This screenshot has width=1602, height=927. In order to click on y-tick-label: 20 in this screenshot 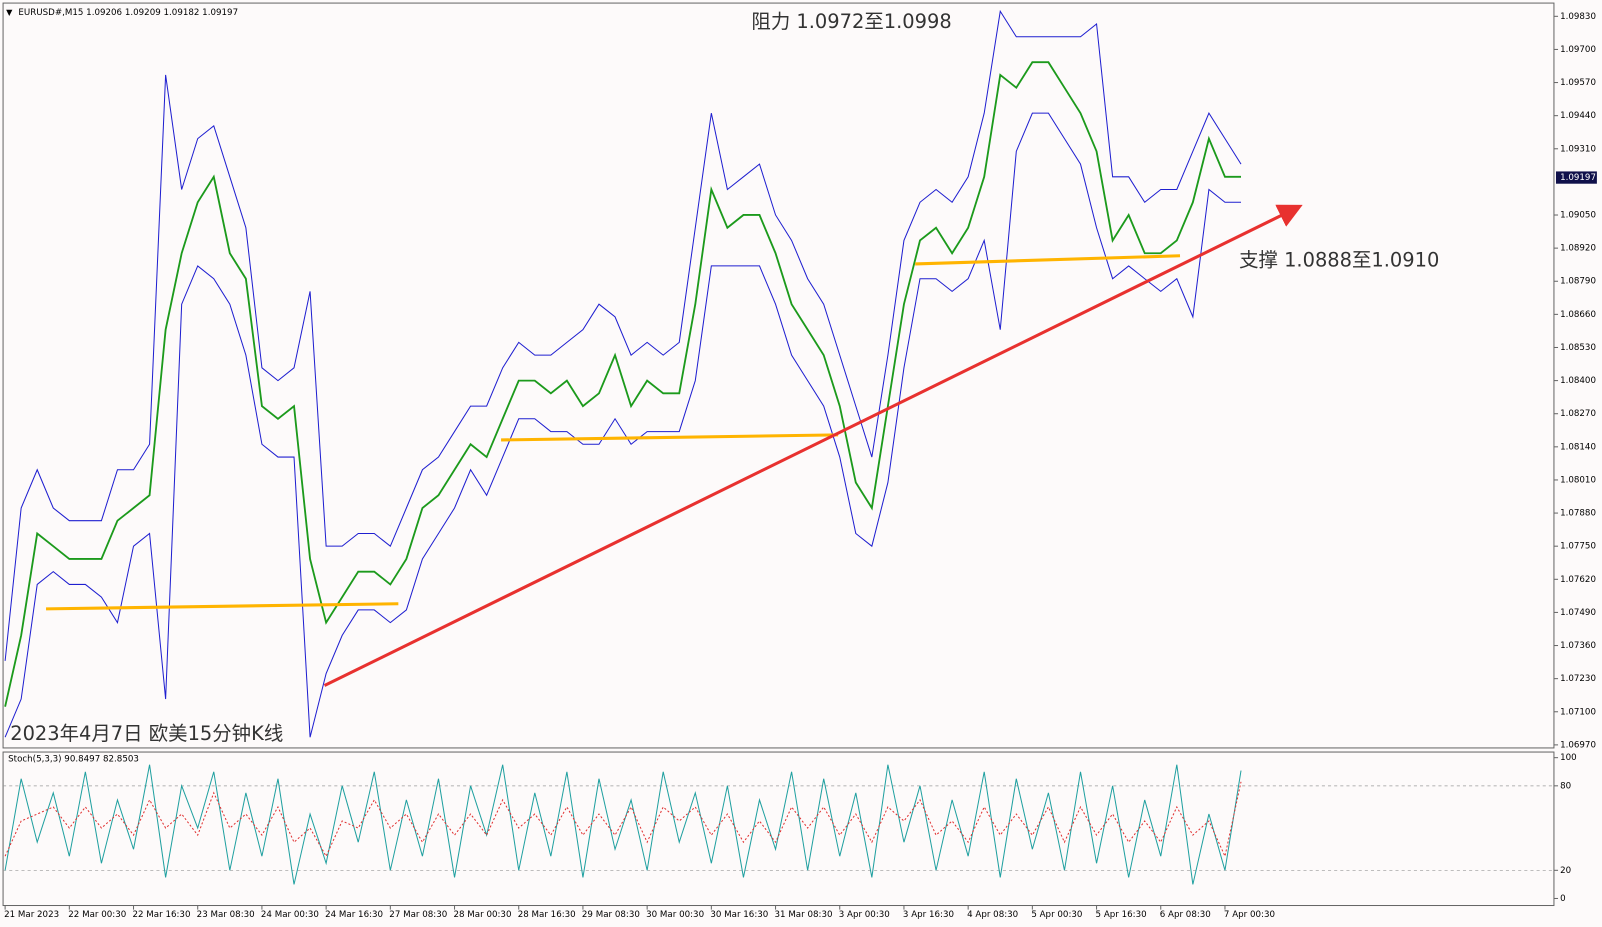, I will do `click(1565, 871)`.